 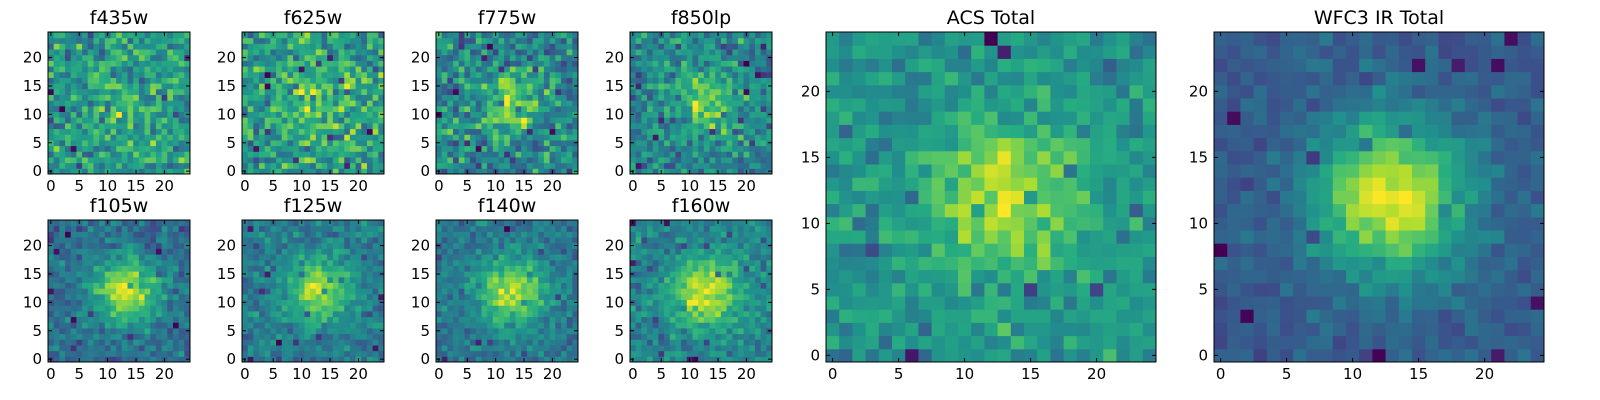 I want to click on y-tick-label: 15, so click(x=614, y=86).